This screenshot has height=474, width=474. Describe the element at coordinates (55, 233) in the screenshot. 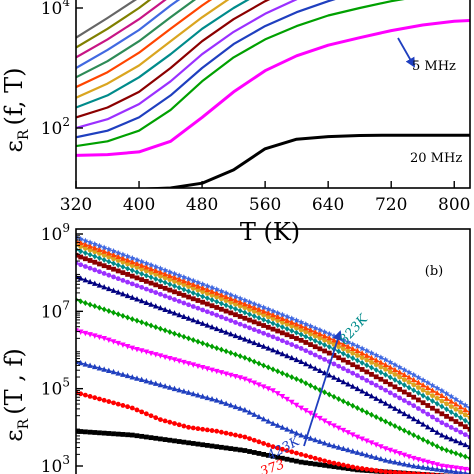

I see `panel-b-y-tick-label-9: 10⁹` at that location.